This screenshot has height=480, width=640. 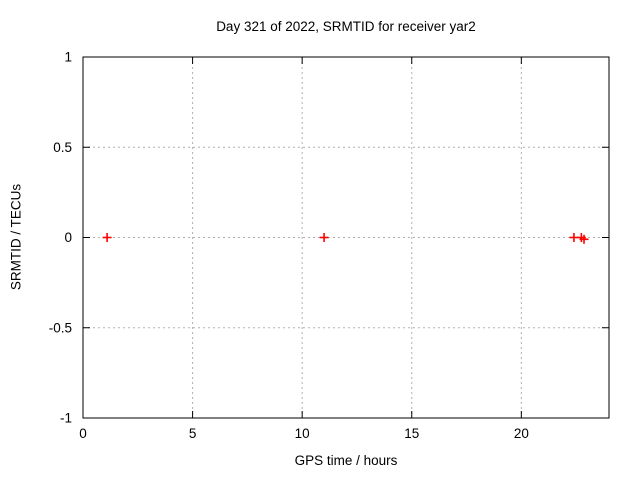 What do you see at coordinates (302, 433) in the screenshot?
I see `x-tick-label: 10` at bounding box center [302, 433].